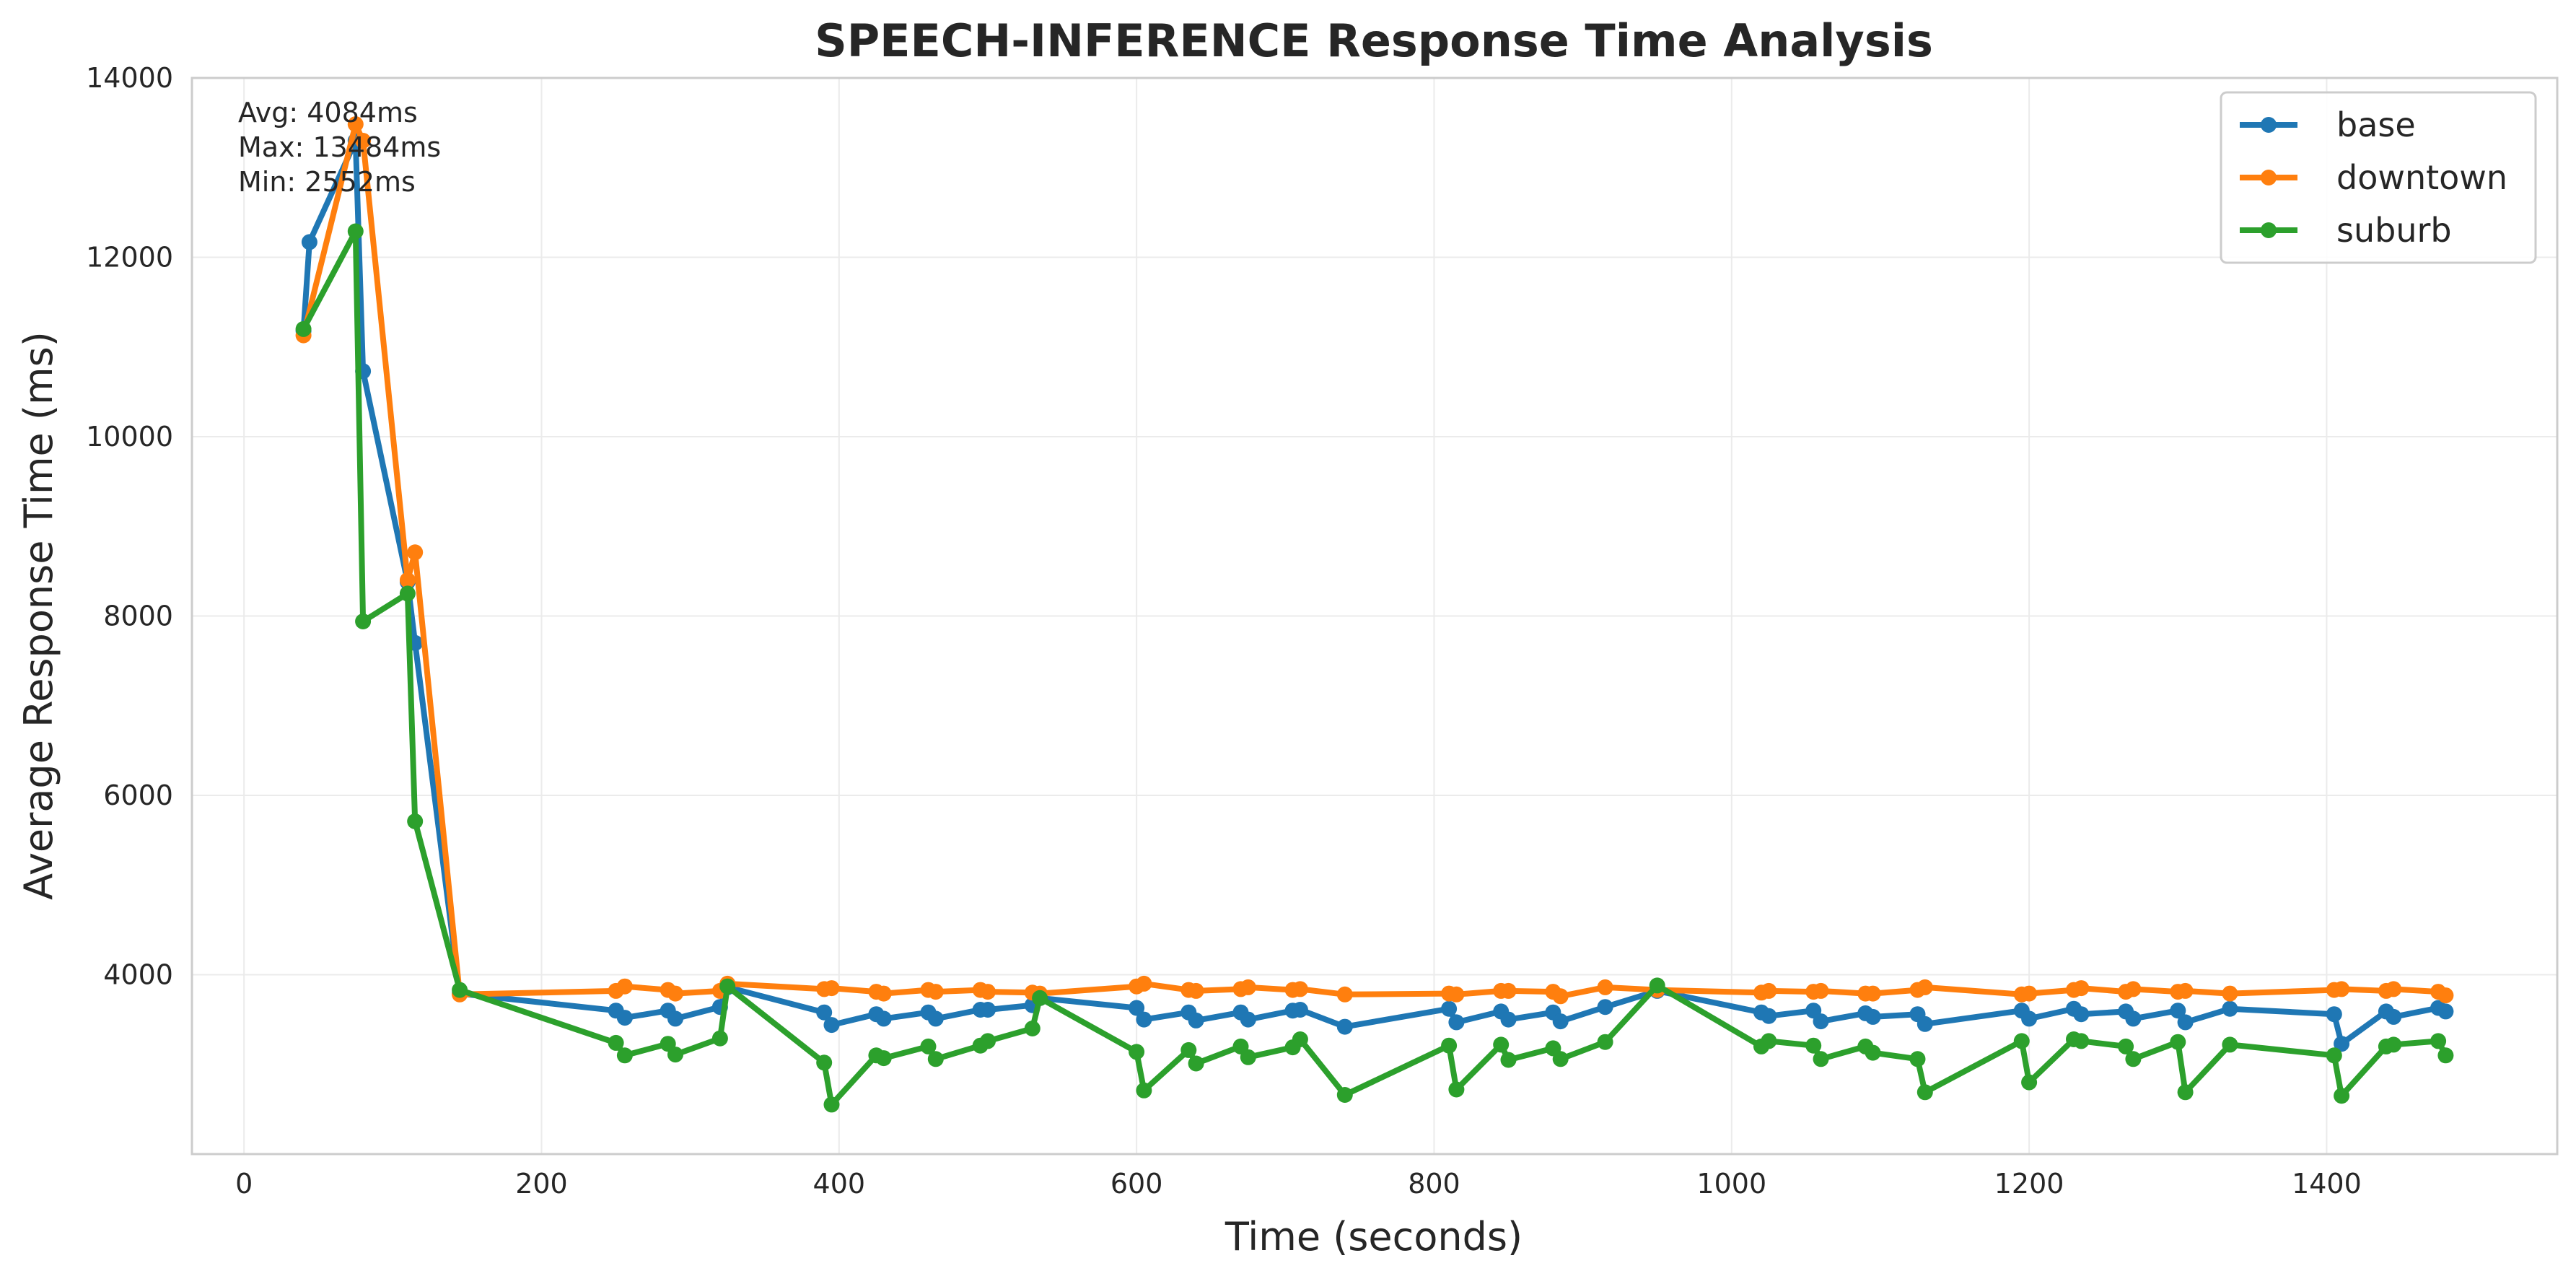 The width and height of the screenshot is (2576, 1284). I want to click on y-tick-label: 4000, so click(138, 975).